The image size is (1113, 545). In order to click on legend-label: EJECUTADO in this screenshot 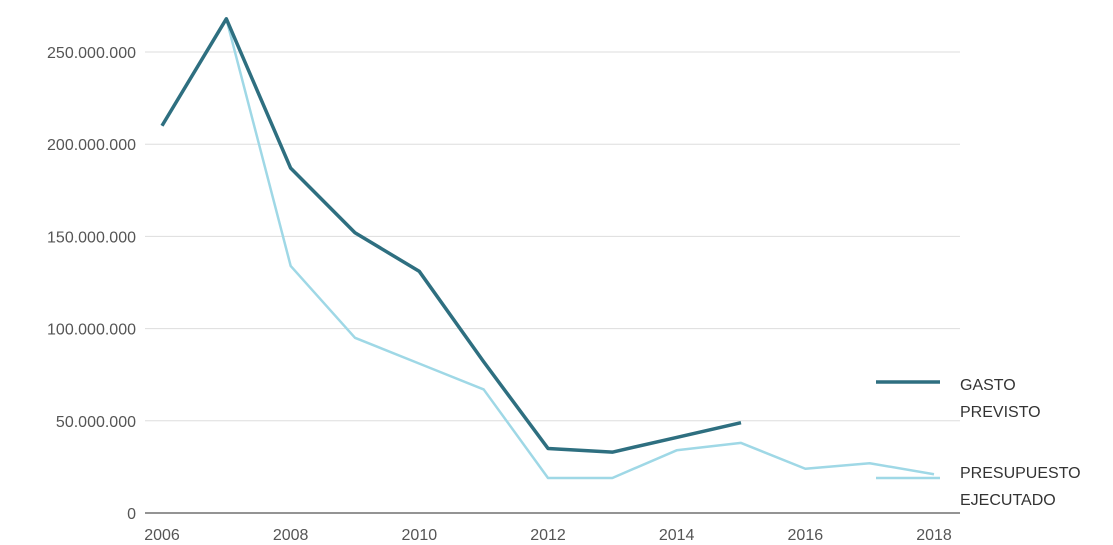, I will do `click(1008, 500)`.